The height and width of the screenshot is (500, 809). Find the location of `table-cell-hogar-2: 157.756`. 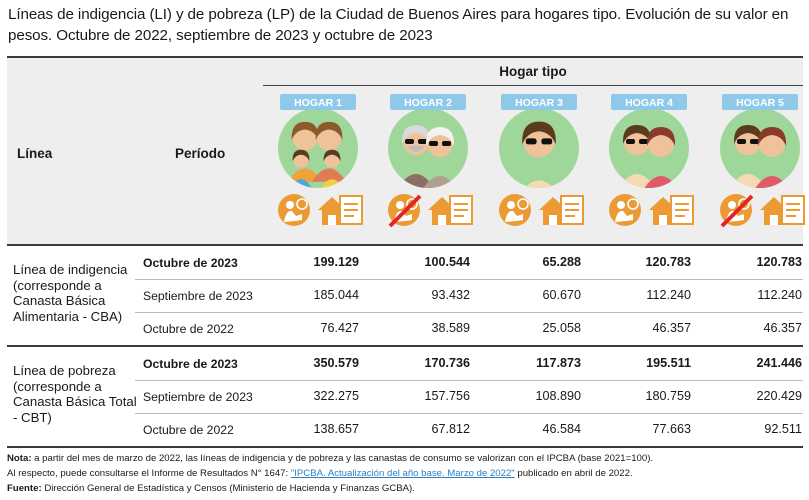

table-cell-hogar-2: 157.756 is located at coordinates (447, 396).